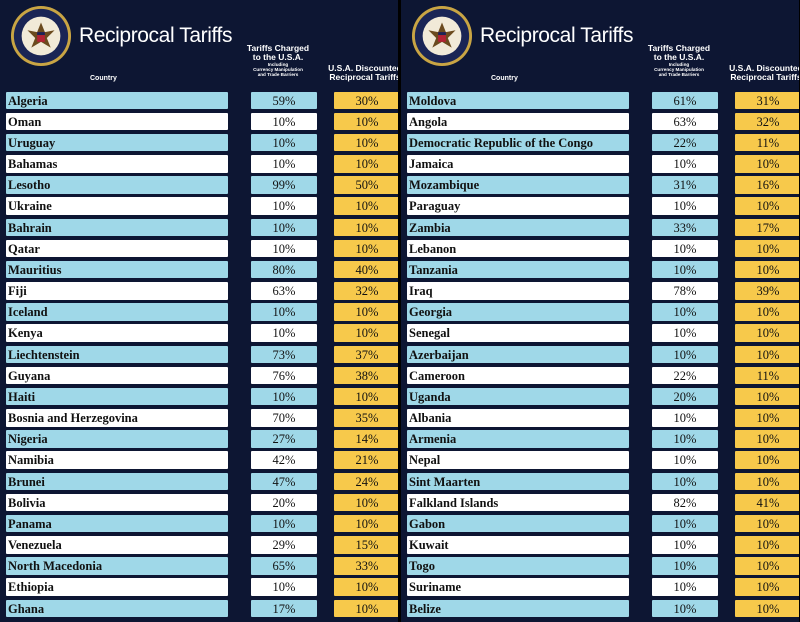 The width and height of the screenshot is (800, 622). I want to click on country-cell: Iraq, so click(518, 291).